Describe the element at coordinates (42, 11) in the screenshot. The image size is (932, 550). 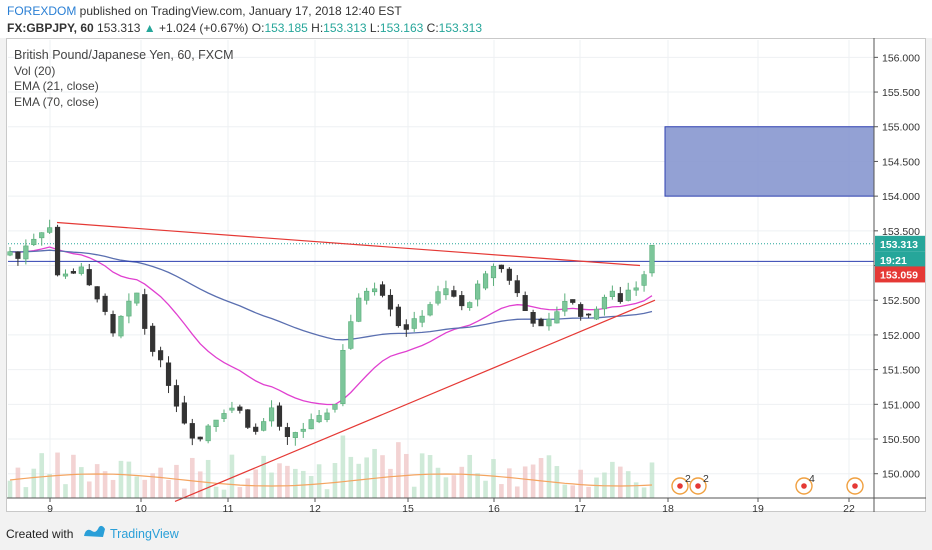
I see `author-link: FOREXDOM` at that location.